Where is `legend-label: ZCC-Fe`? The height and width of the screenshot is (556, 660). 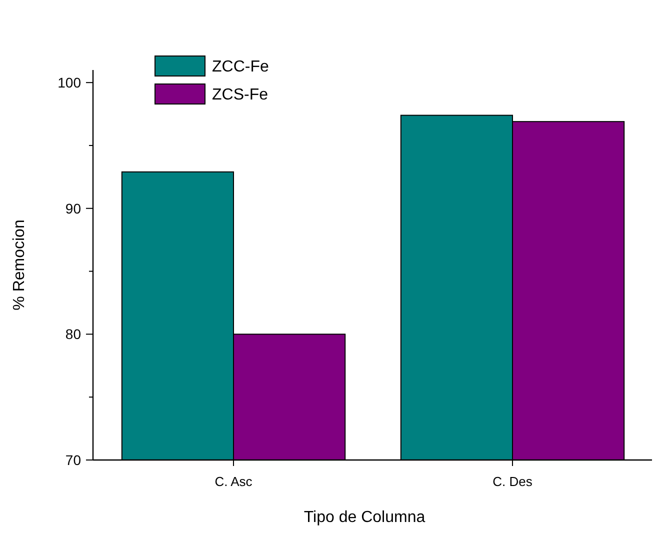 legend-label: ZCC-Fe is located at coordinates (240, 67).